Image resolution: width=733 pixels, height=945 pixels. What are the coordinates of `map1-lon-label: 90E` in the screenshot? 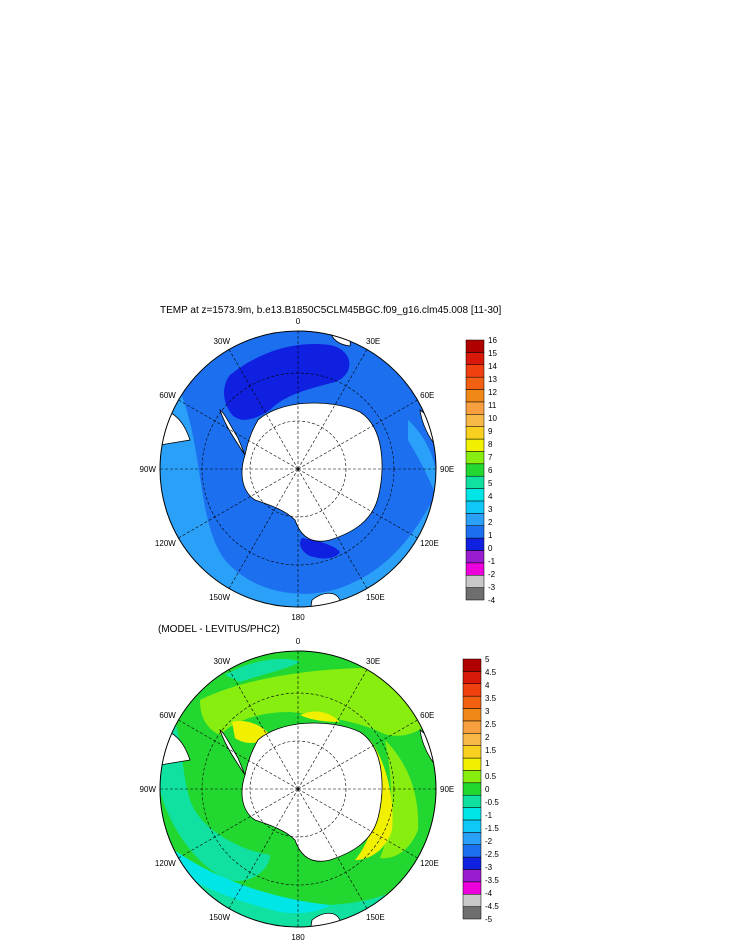 It's located at (447, 469).